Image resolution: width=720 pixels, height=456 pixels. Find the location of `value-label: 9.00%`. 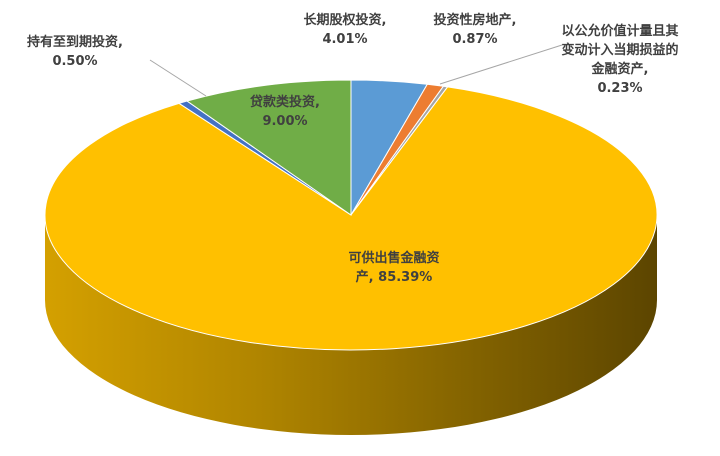

value-label: 9.00% is located at coordinates (285, 121).